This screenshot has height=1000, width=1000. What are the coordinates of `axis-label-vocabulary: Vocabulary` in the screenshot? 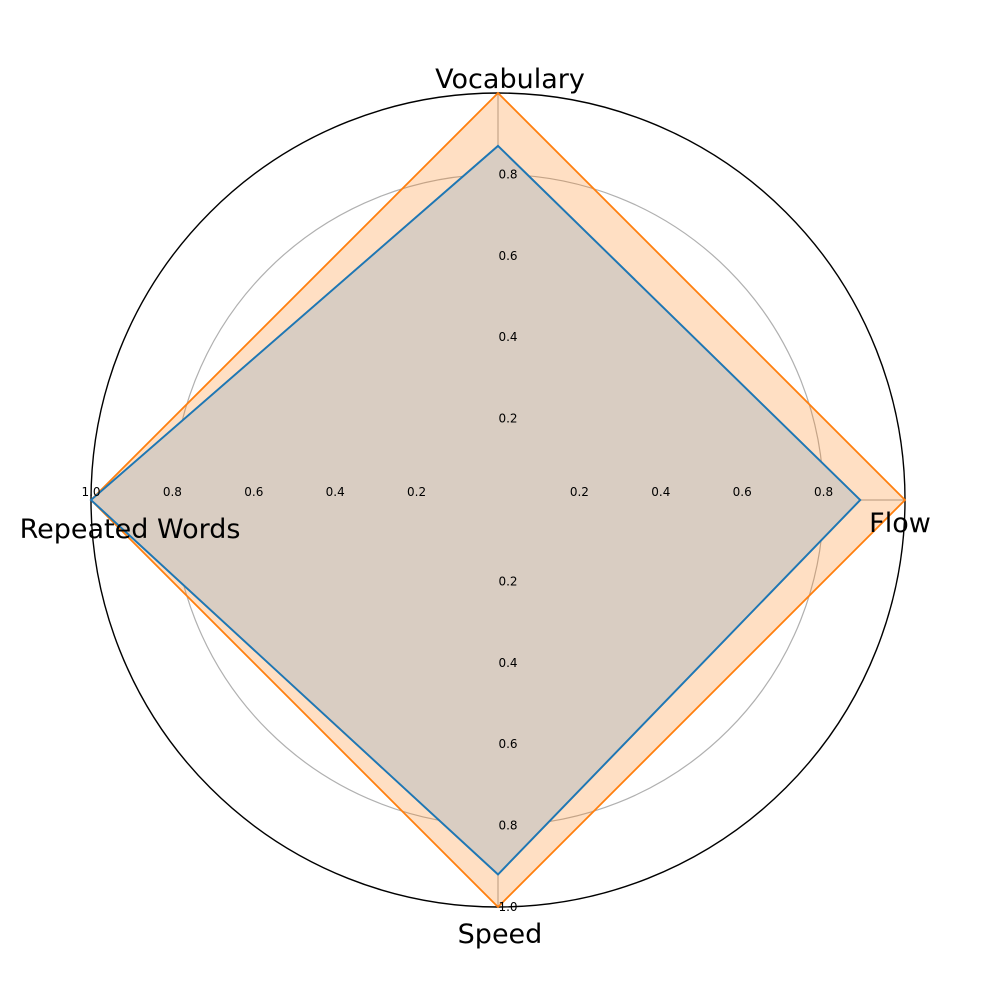 It's located at (510, 79).